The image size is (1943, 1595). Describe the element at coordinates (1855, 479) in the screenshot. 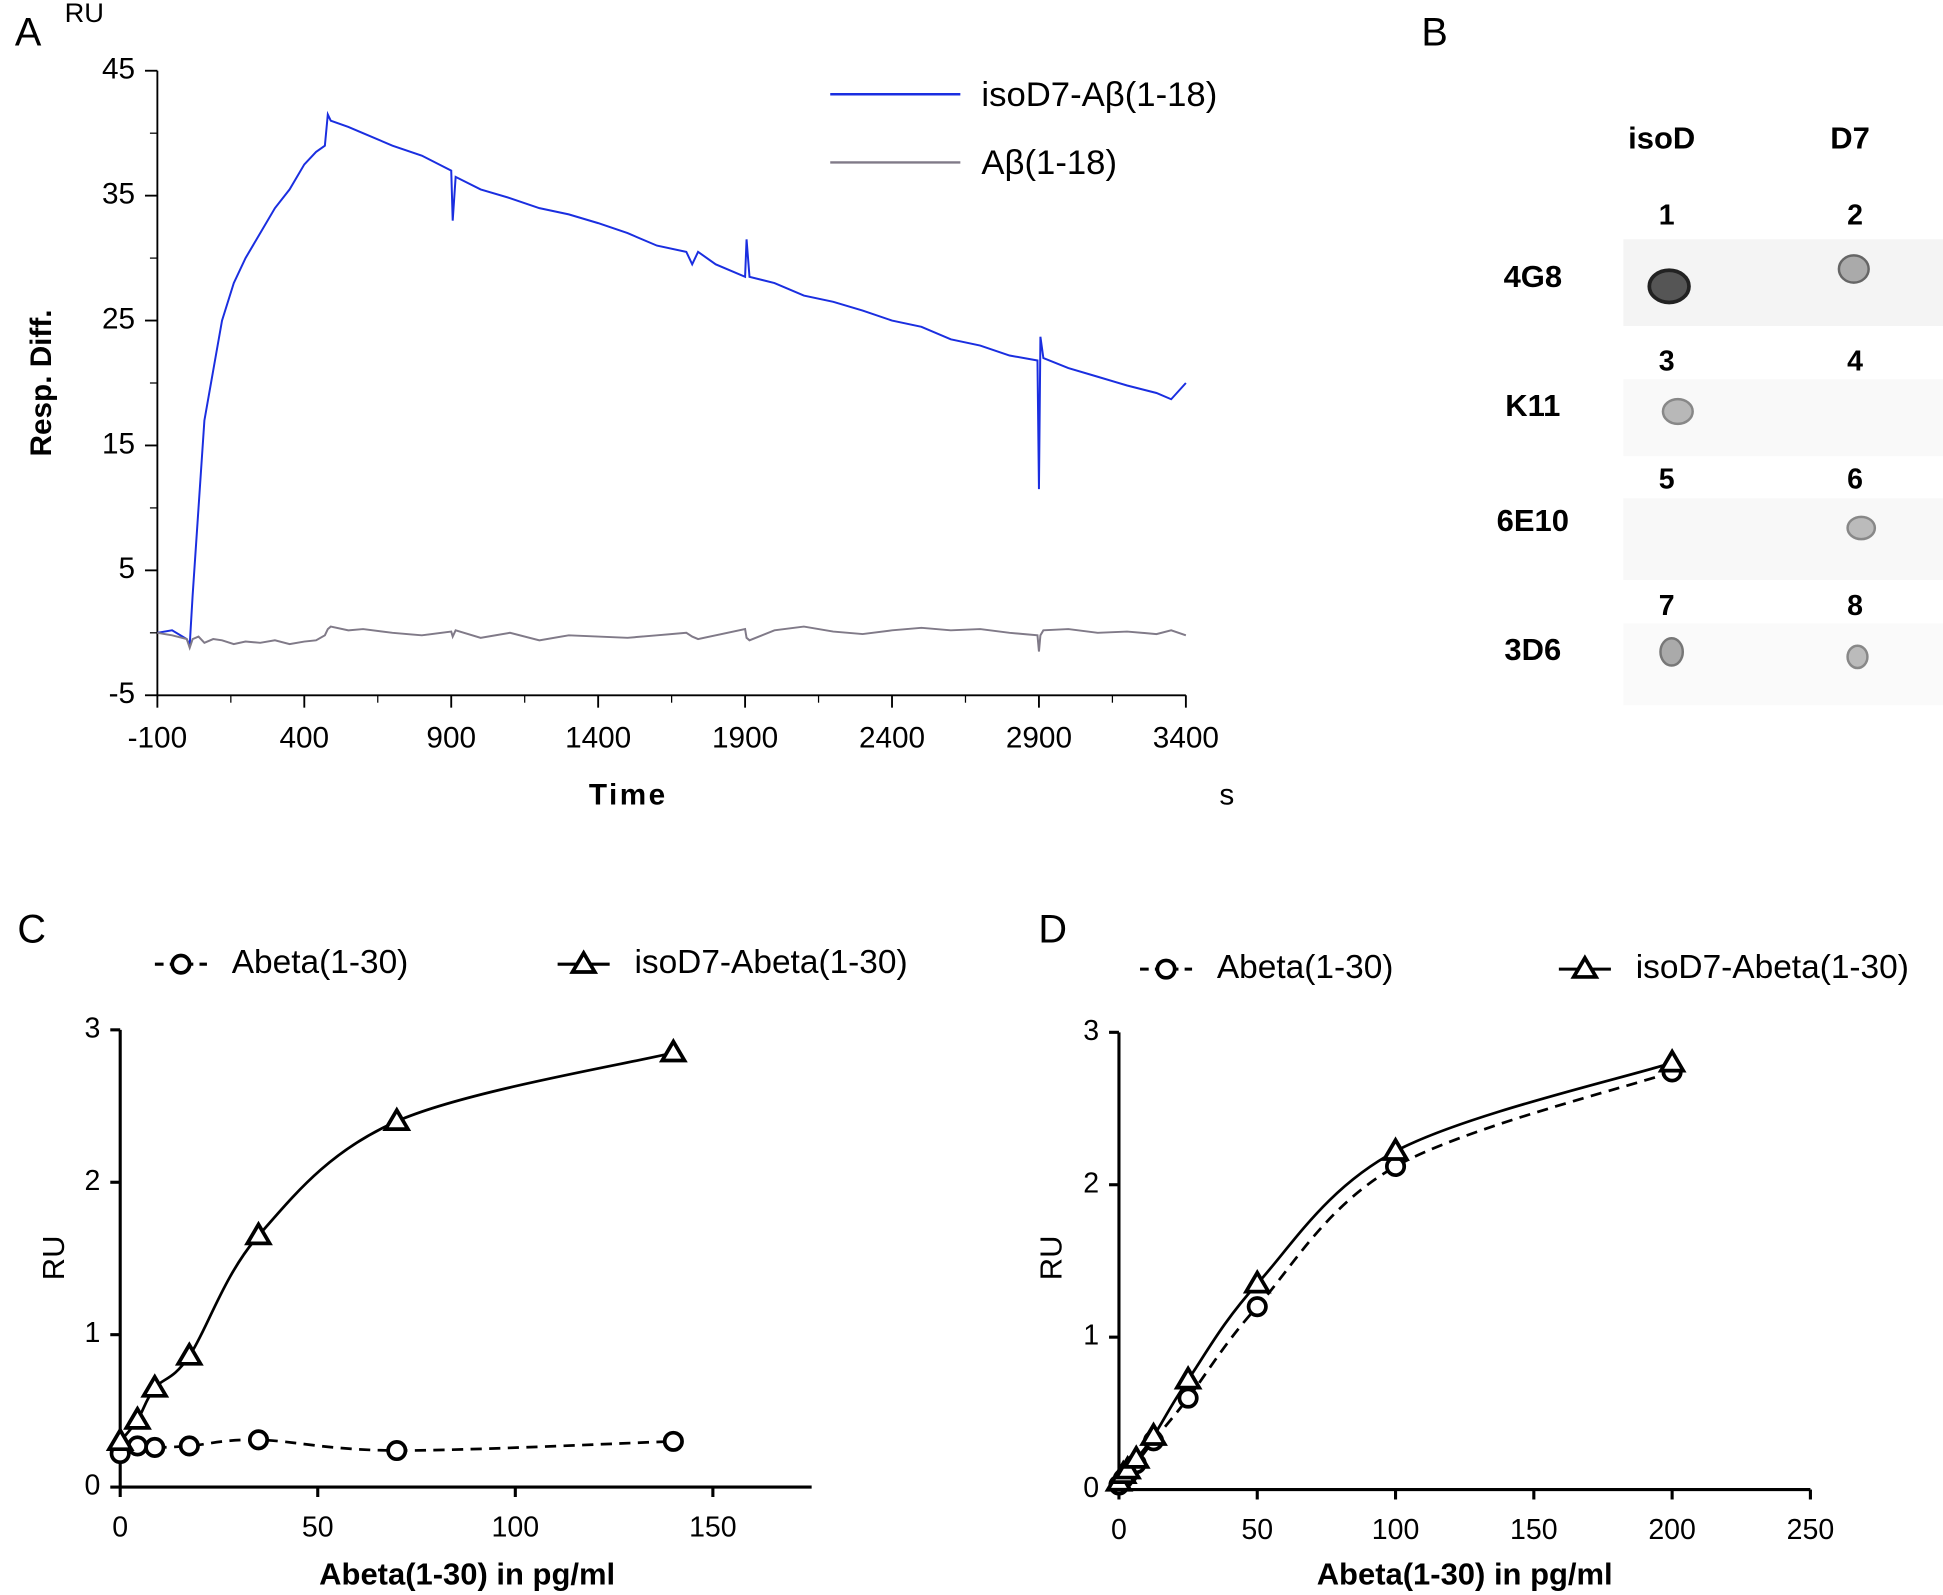

I see `spot-number: 6` at that location.